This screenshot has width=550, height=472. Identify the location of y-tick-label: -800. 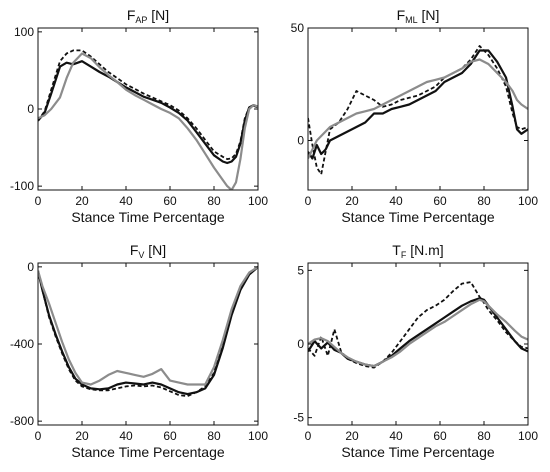
(22, 421).